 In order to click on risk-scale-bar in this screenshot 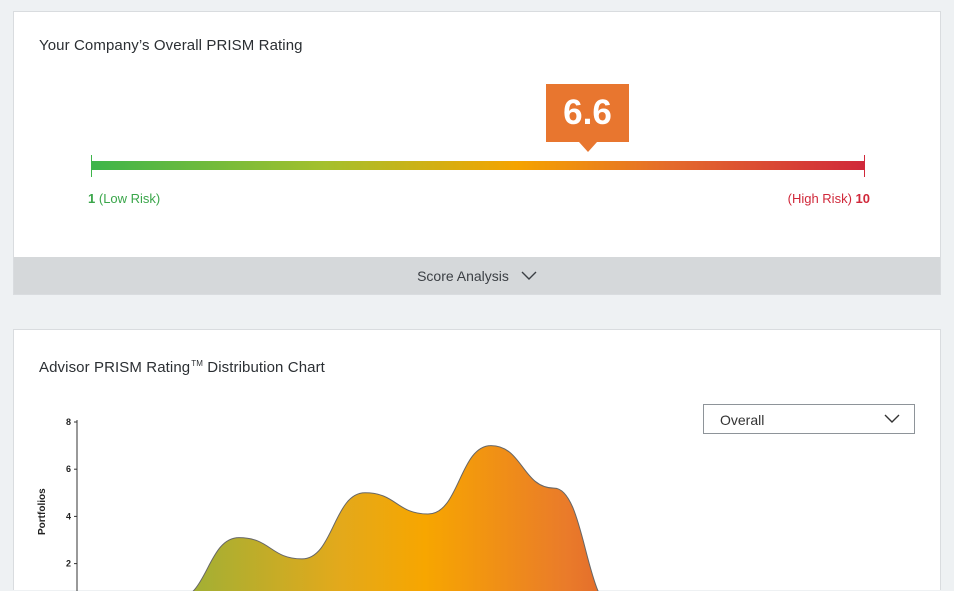, I will do `click(478, 165)`.